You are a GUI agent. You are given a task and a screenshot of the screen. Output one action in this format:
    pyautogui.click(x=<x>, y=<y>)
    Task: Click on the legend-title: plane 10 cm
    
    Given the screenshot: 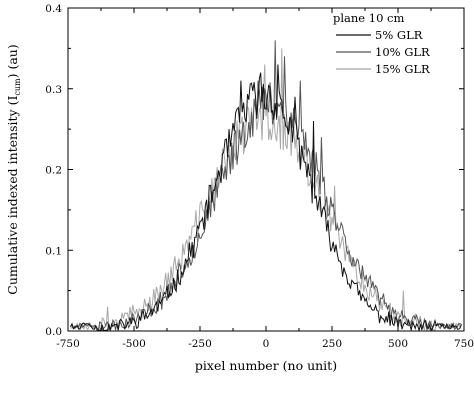 What is the action you would take?
    pyautogui.click(x=368, y=18)
    